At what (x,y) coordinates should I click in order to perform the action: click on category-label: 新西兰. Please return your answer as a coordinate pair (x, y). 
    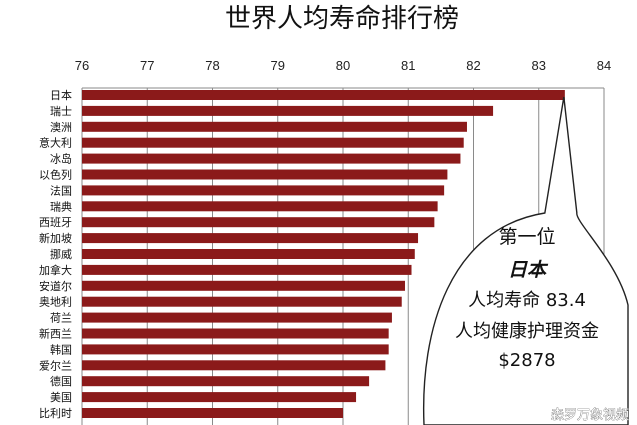
    Looking at the image, I should click on (55, 334).